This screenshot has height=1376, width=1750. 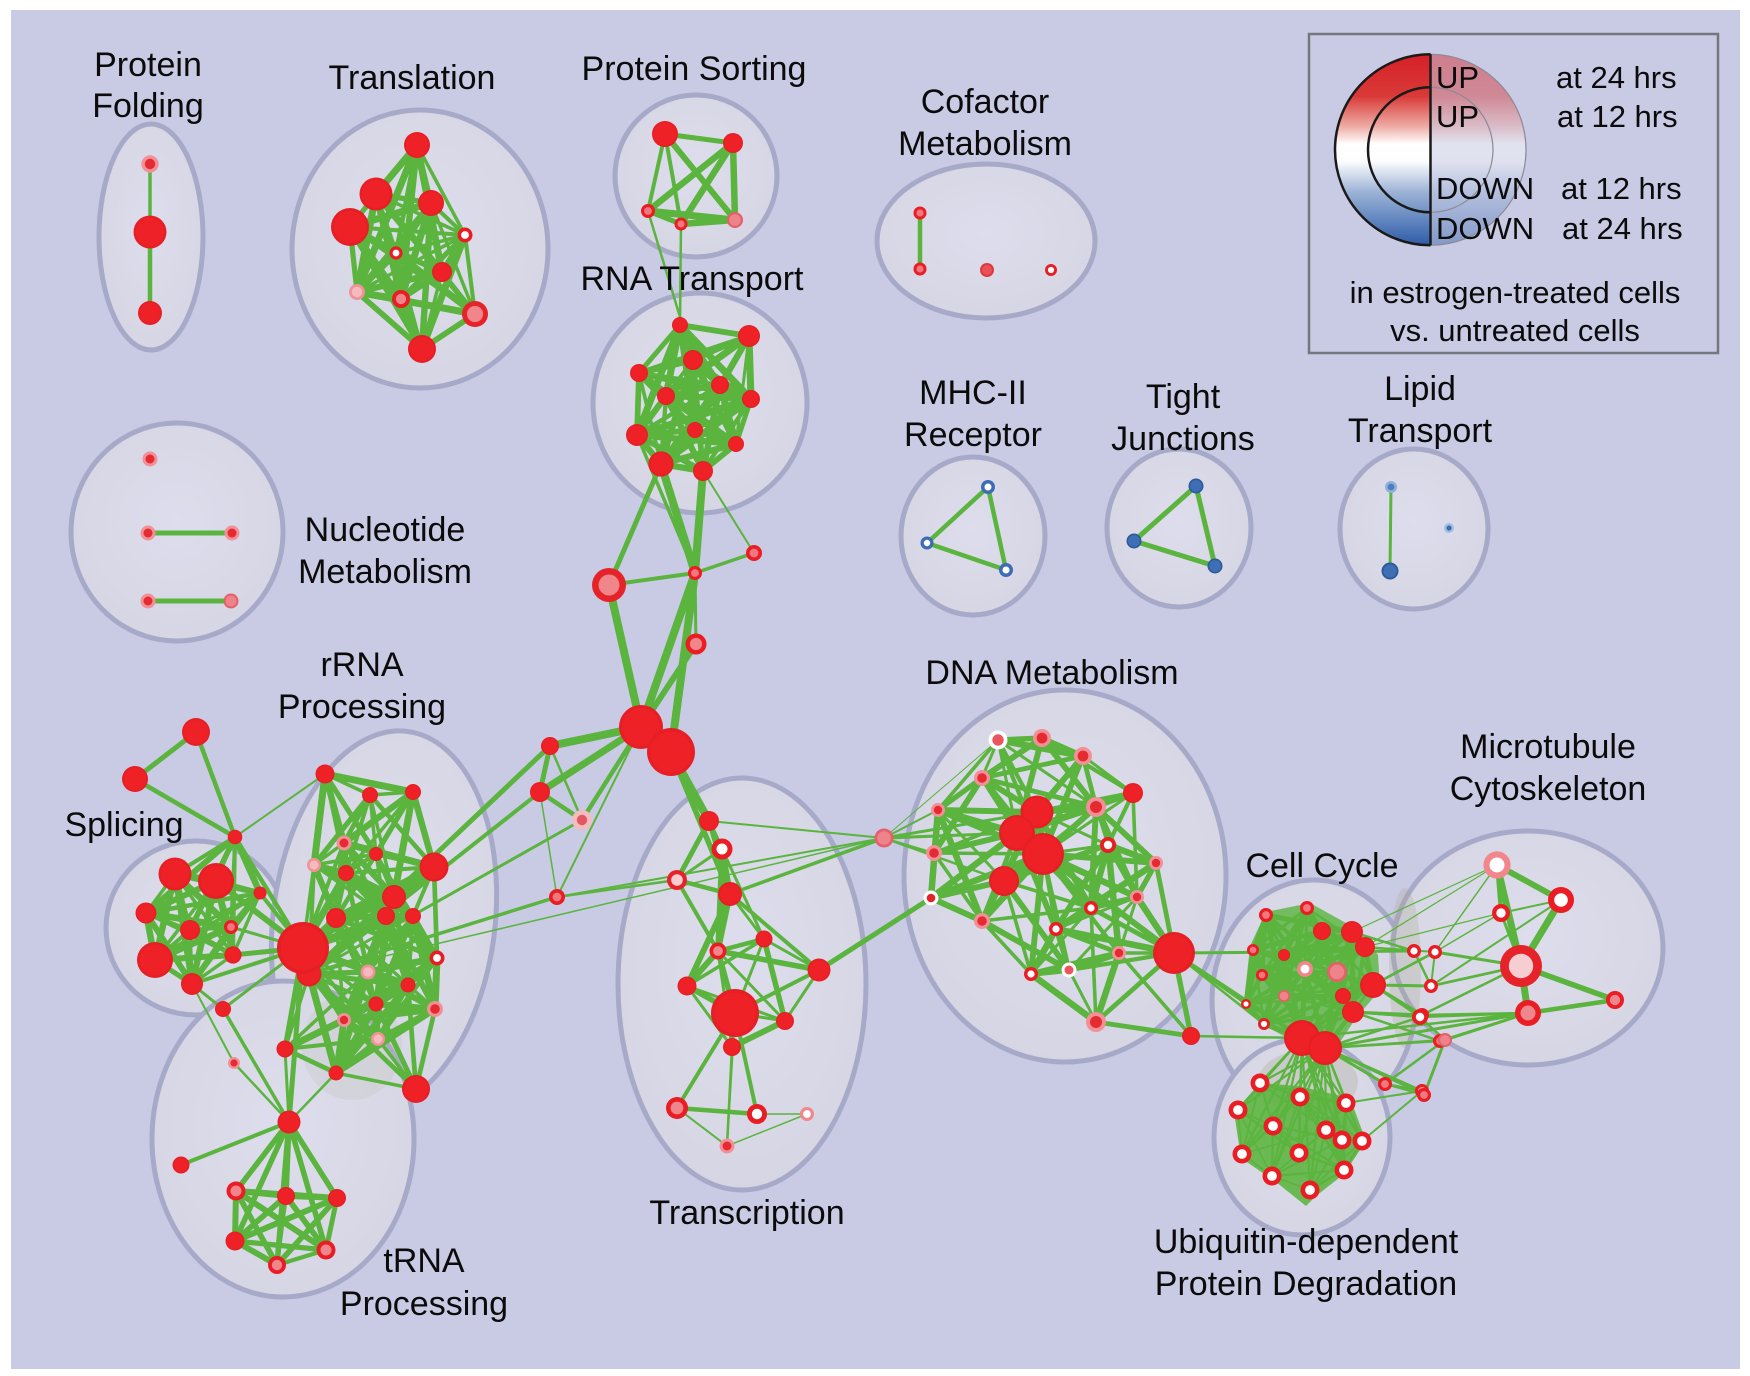 What do you see at coordinates (1548, 747) in the screenshot?
I see `svg-text: Microtubule` at bounding box center [1548, 747].